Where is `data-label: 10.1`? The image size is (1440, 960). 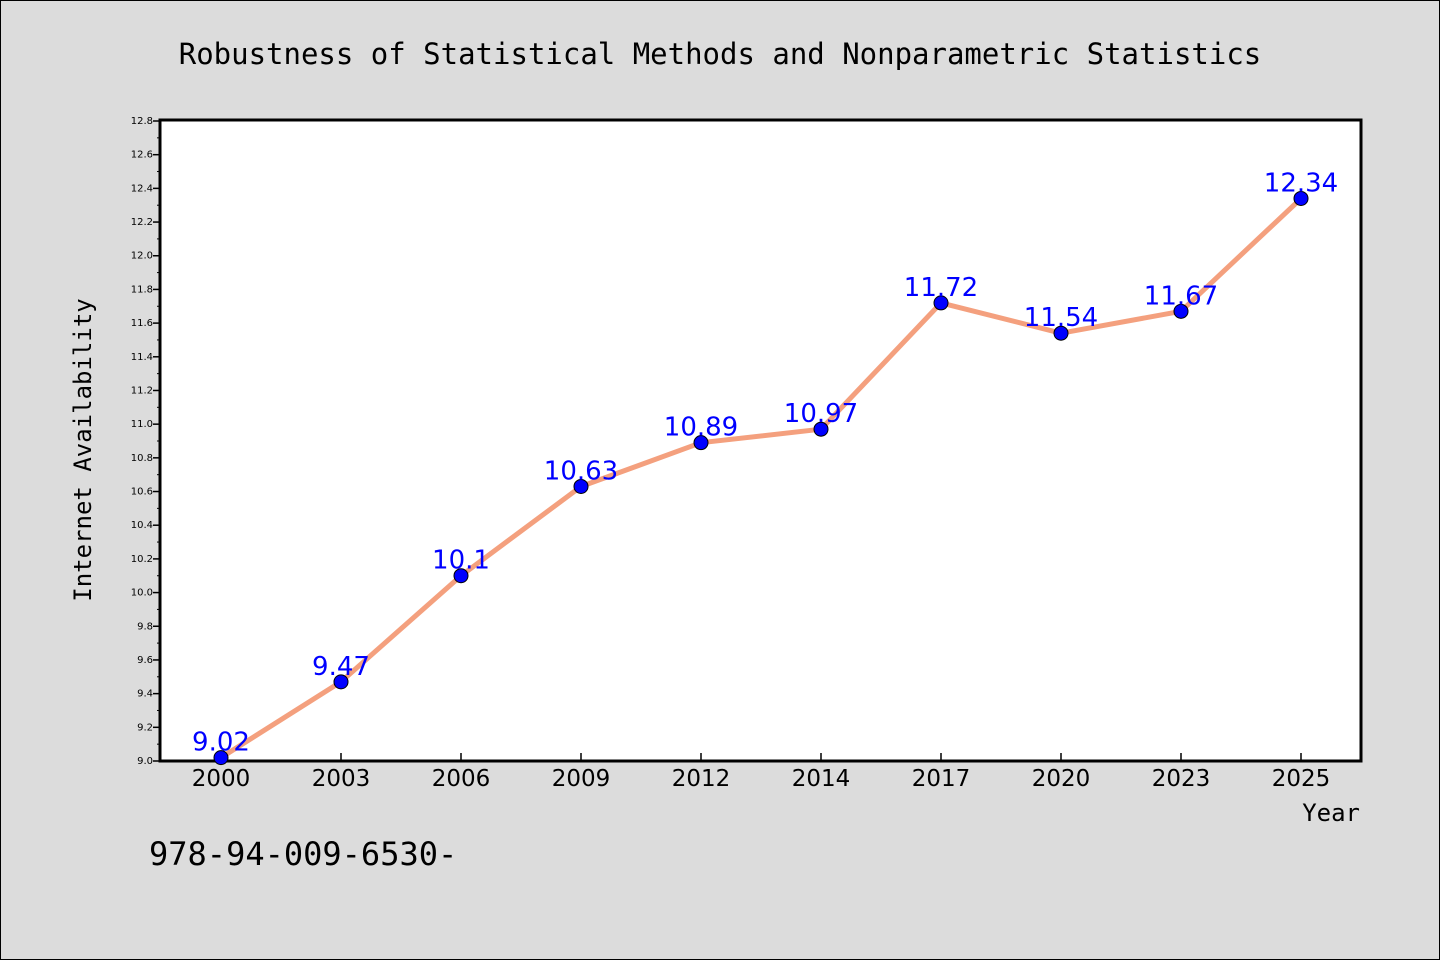
data-label: 10.1 is located at coordinates (461, 561).